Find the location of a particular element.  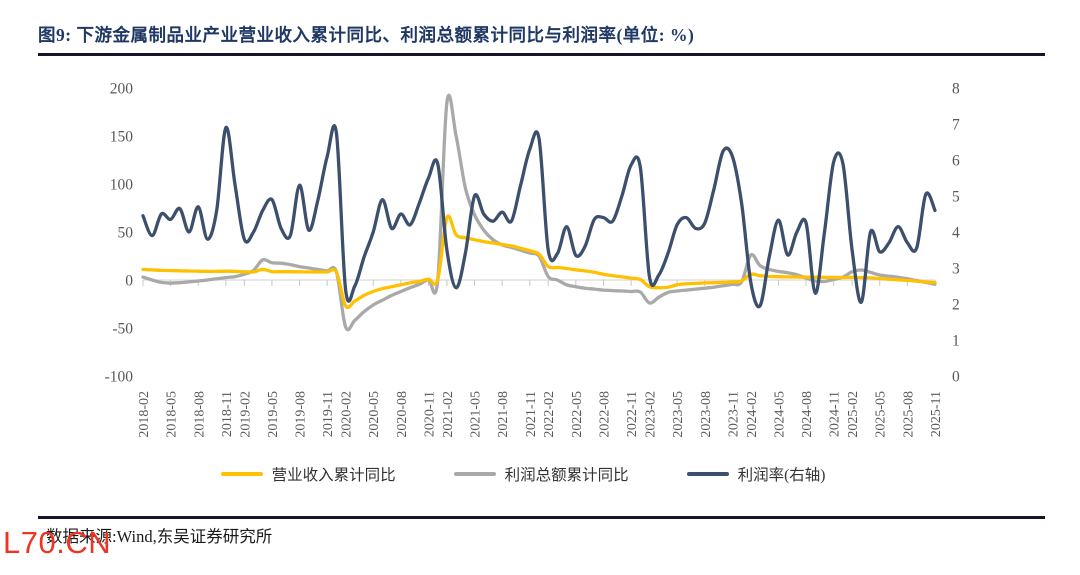

left-axis-tick-label: 0 is located at coordinates (129, 281).